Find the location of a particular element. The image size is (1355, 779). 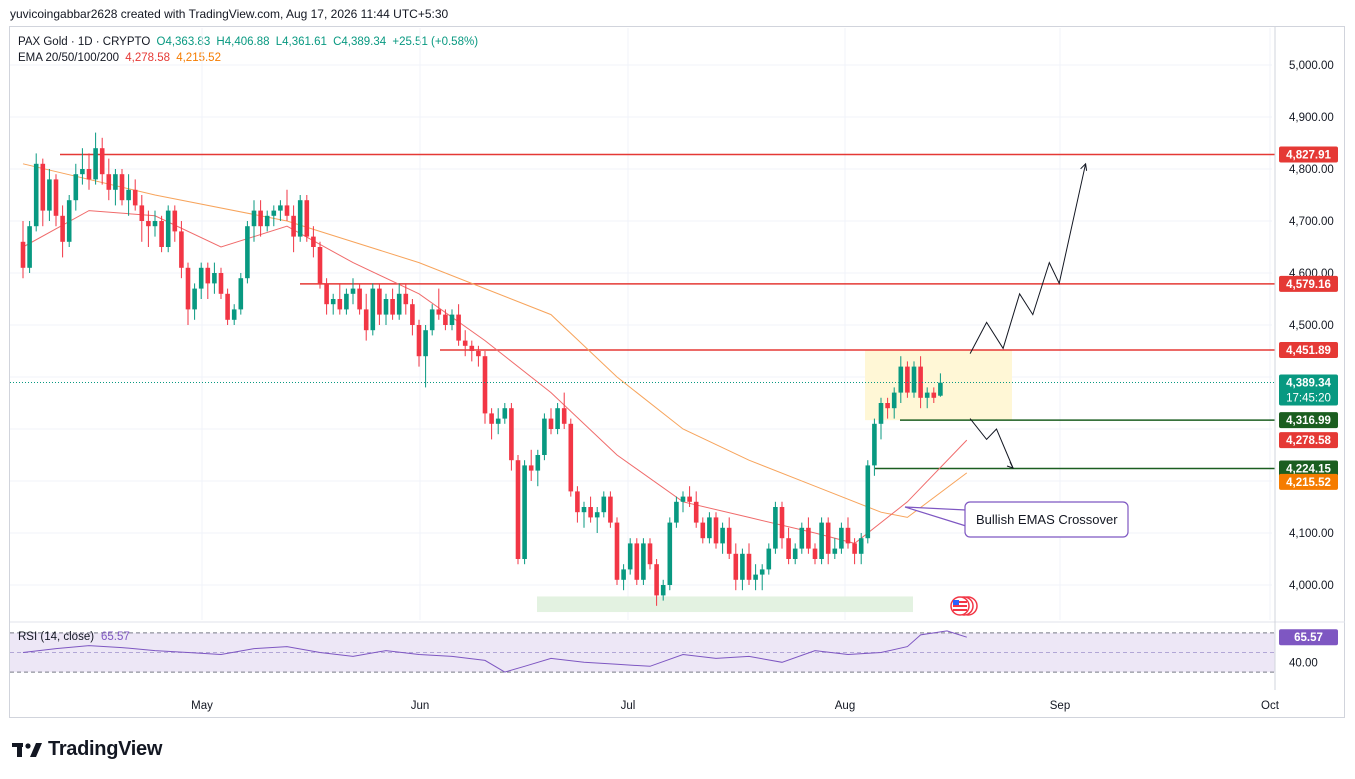

support-badge-1-bg is located at coordinates (1308, 420).